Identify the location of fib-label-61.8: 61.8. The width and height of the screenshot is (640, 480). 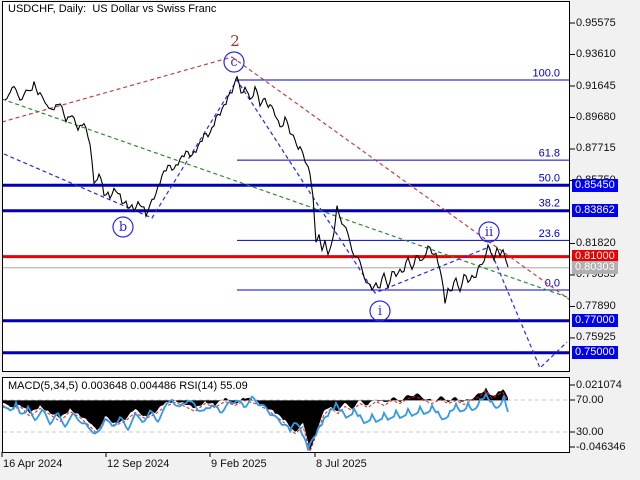
(549, 154).